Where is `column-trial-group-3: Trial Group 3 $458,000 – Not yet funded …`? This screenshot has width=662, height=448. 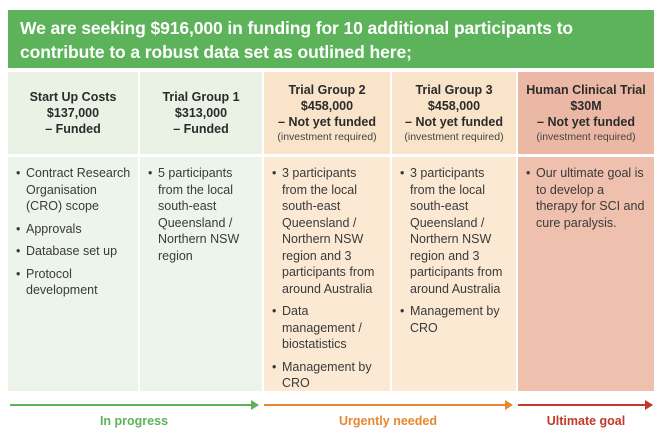
column-trial-group-3: Trial Group 3 $458,000 – Not yet funded … is located at coordinates (454, 231).